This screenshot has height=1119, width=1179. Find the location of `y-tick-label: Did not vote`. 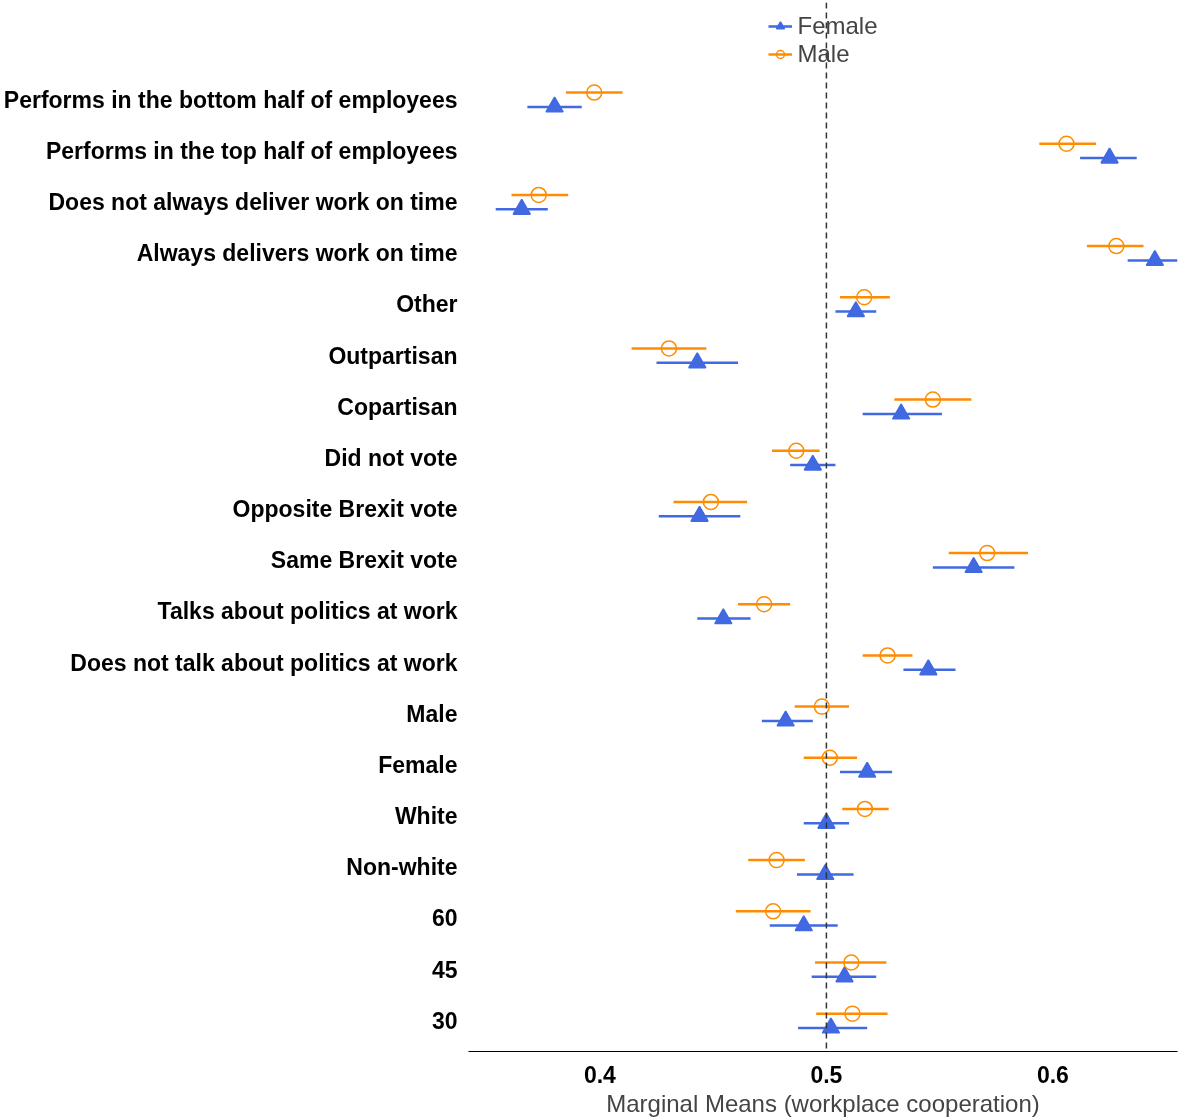

y-tick-label: Did not vote is located at coordinates (391, 457).